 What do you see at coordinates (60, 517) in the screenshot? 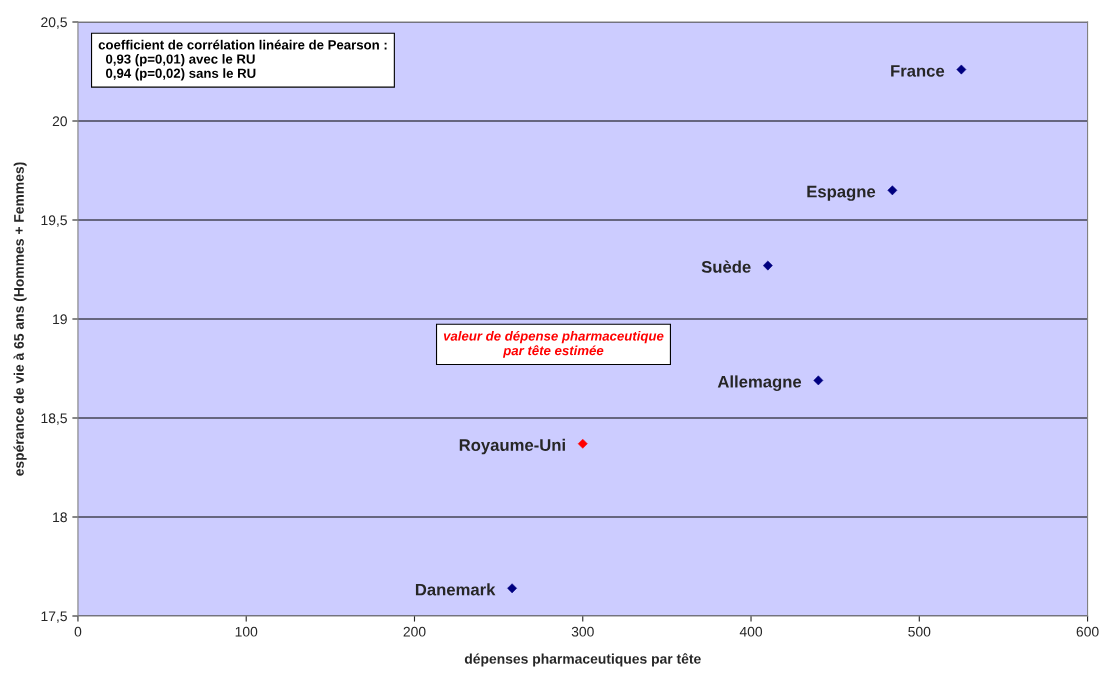
I see `y-tick-label: 18` at bounding box center [60, 517].